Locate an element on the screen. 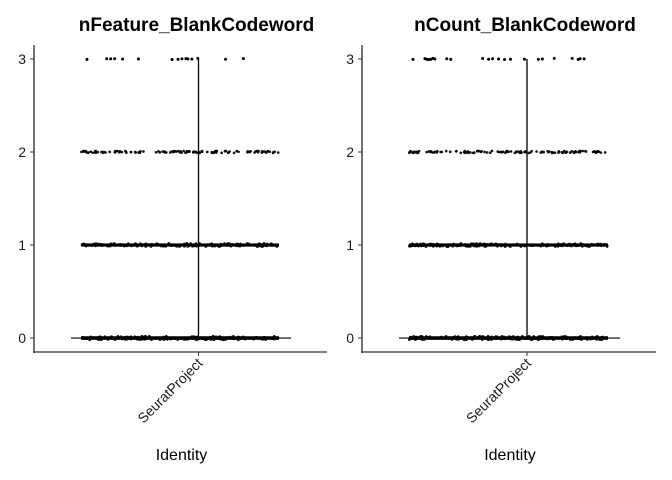 This screenshot has width=672, height=480. chart-title: nCount_BlankCodeword is located at coordinates (525, 25).